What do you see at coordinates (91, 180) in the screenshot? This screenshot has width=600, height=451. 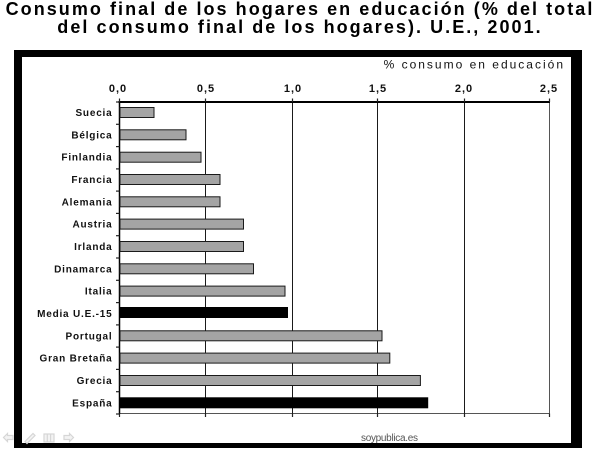 I see `svg-text: Francia` at bounding box center [91, 180].